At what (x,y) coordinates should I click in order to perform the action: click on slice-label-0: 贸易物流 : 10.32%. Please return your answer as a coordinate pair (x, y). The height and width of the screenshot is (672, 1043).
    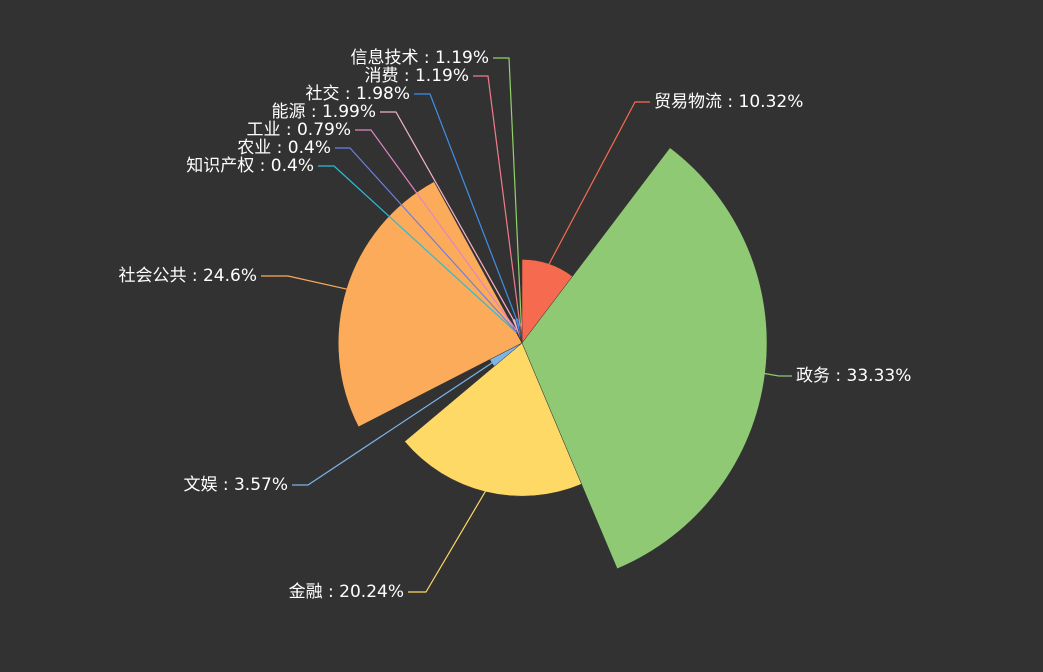
    Looking at the image, I should click on (728, 102).